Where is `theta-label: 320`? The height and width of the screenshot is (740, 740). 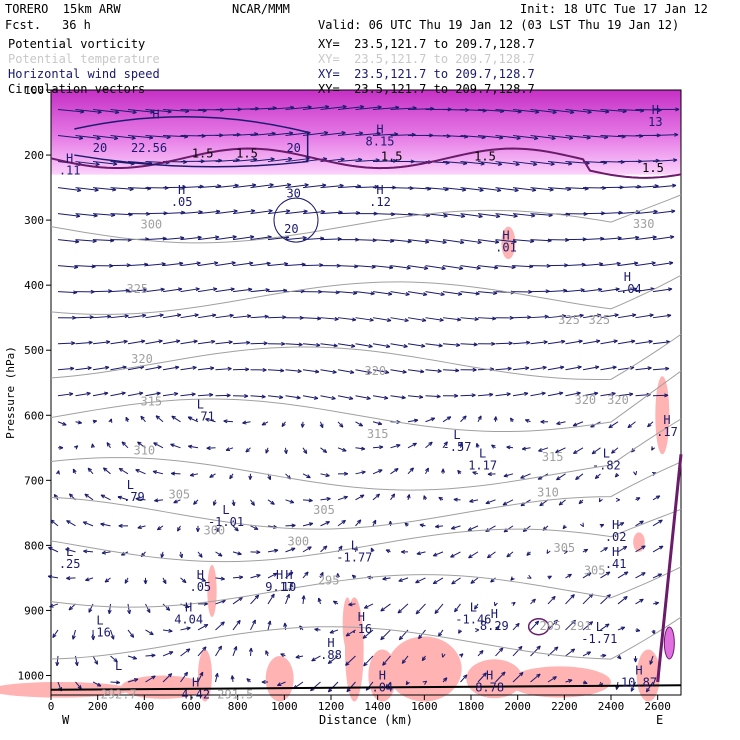
theta-label: 320 is located at coordinates (618, 400).